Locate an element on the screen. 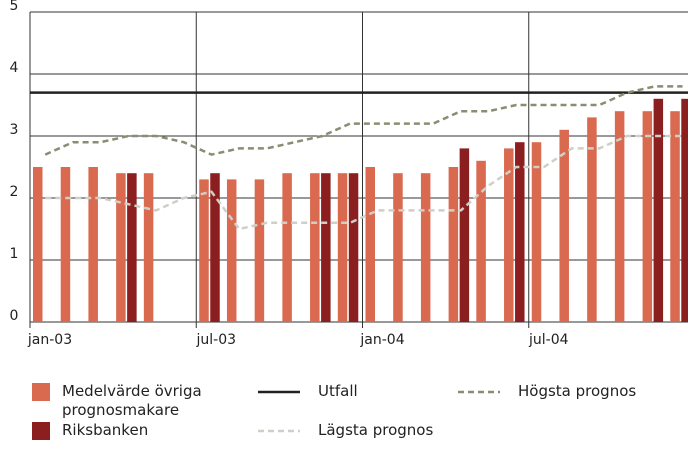 The height and width of the screenshot is (459, 688). legend-label: Medelvärde övriga prognosmakare is located at coordinates (132, 400).